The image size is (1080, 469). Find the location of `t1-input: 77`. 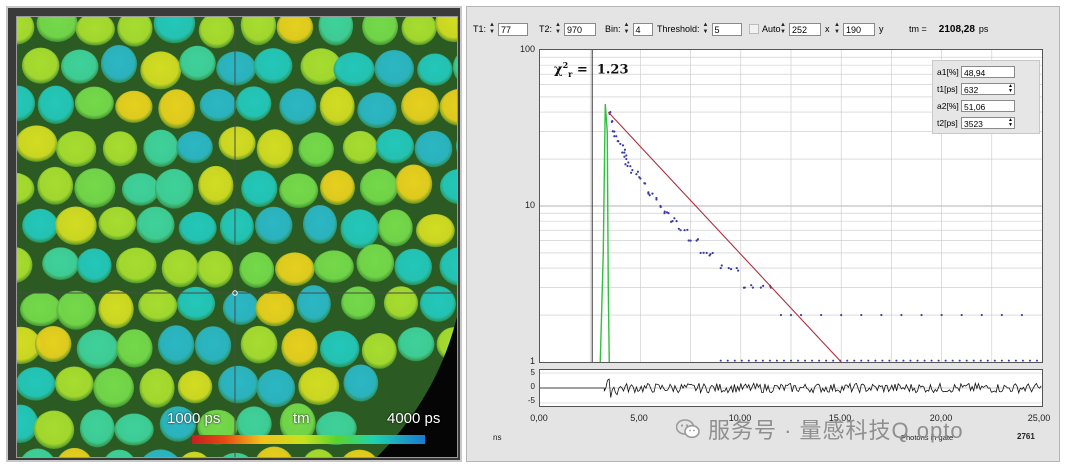

t1-input: 77 is located at coordinates (513, 29).